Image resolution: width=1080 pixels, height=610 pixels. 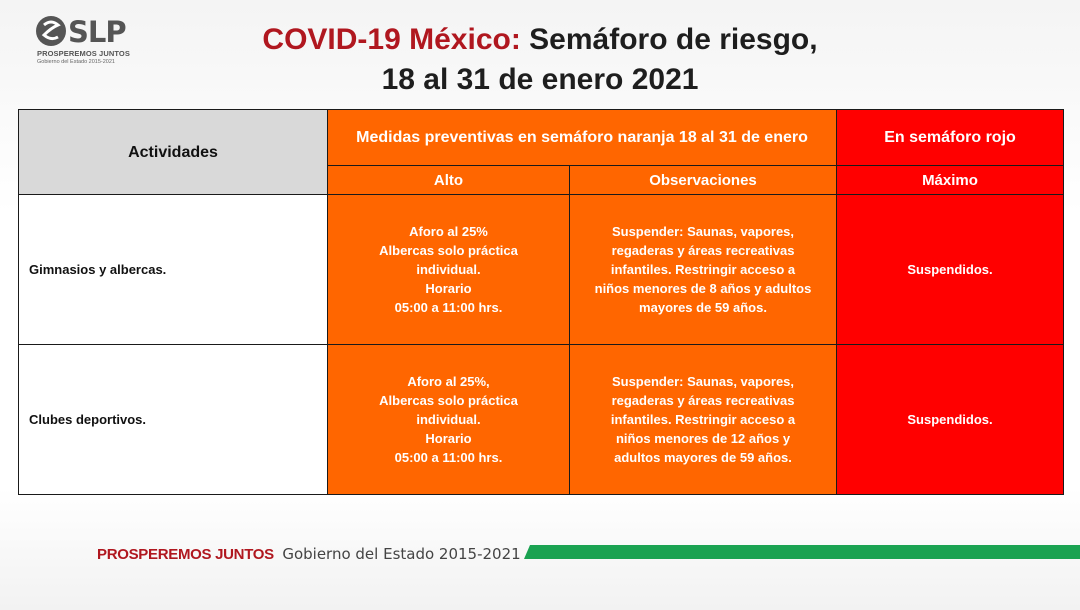 I want to click on obs-line: niños menores de 8 años y adultos, so click(x=703, y=288).